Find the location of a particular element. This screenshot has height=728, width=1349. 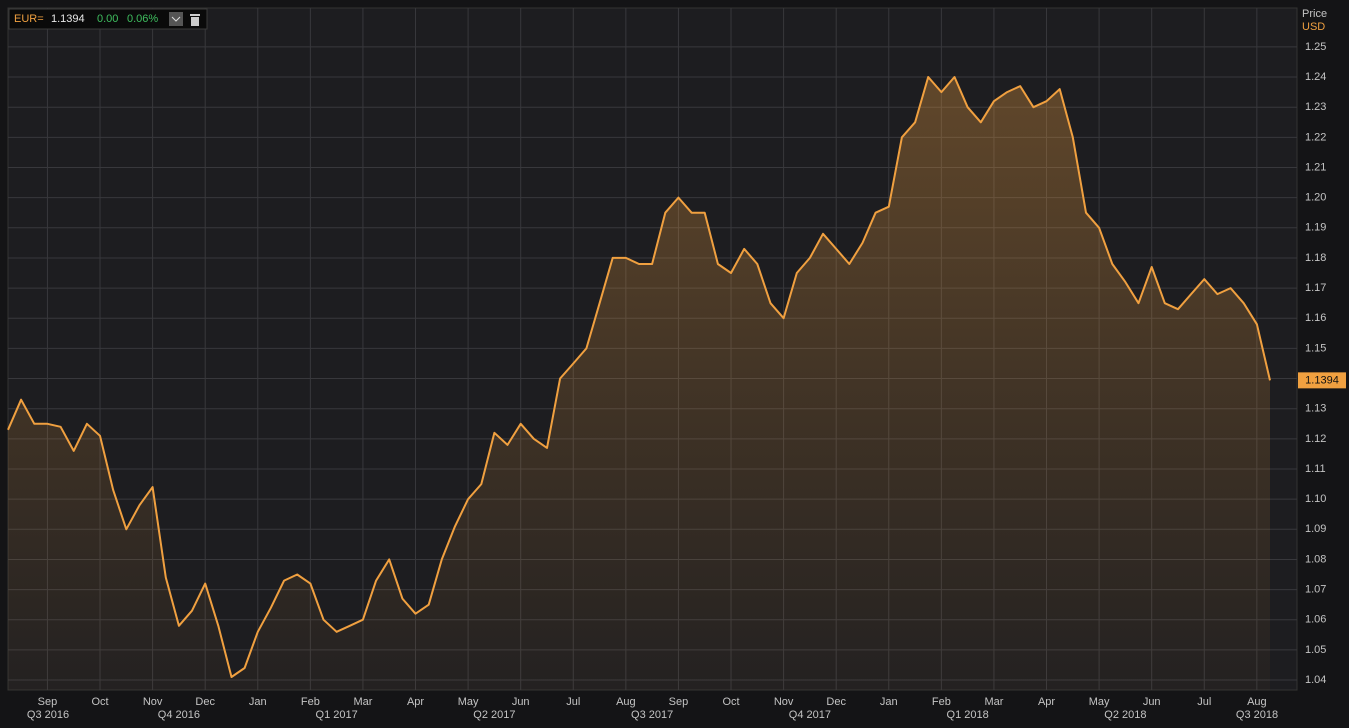

dropdown-icon is located at coordinates (176, 19).